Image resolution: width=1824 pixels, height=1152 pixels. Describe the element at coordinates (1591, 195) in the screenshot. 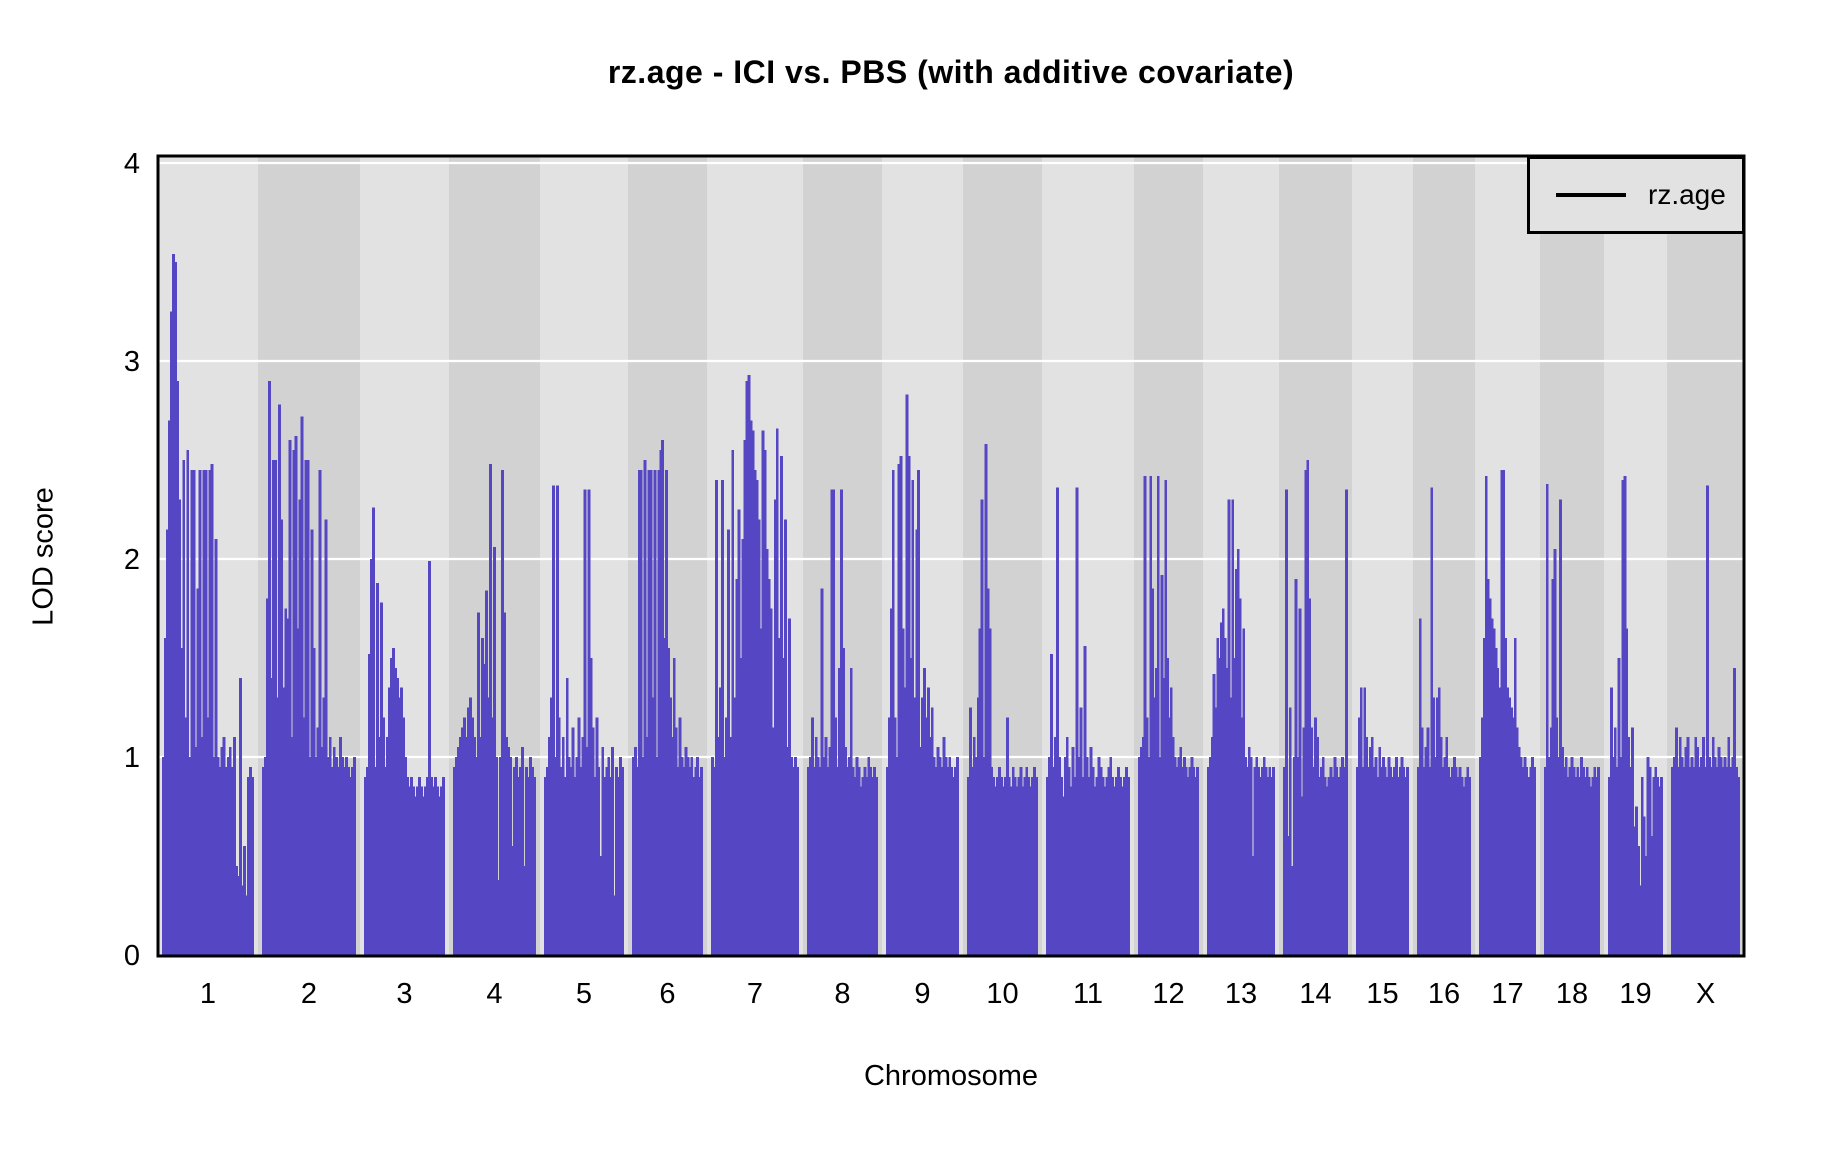

I see `legend-line-swatch` at that location.